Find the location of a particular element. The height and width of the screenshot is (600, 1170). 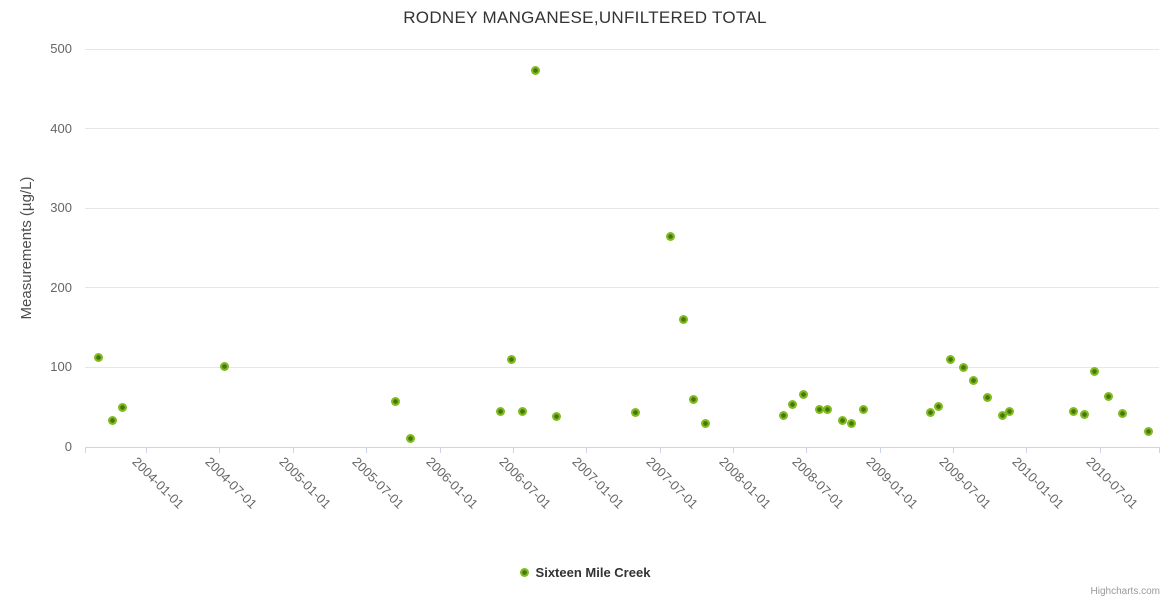

y-axis-label: 500 is located at coordinates (61, 48).